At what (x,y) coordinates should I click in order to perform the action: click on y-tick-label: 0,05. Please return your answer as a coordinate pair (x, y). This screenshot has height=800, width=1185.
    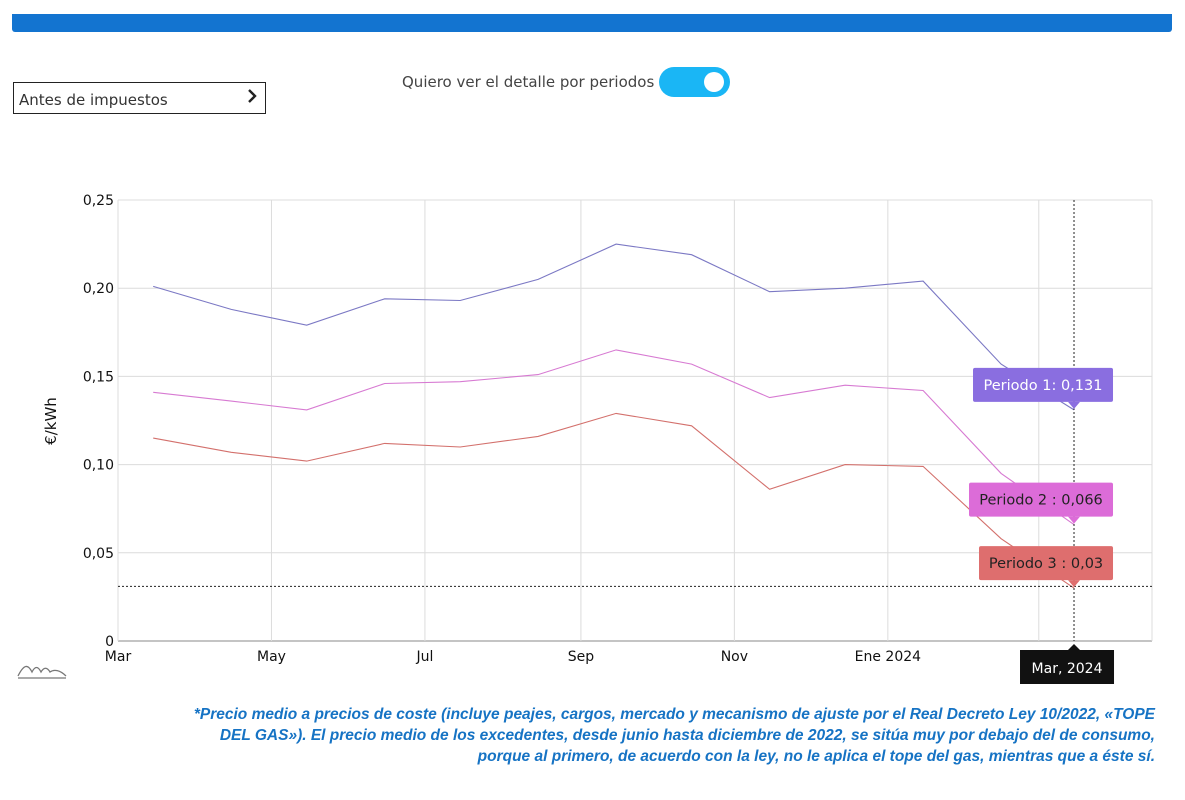
    Looking at the image, I should click on (98, 554).